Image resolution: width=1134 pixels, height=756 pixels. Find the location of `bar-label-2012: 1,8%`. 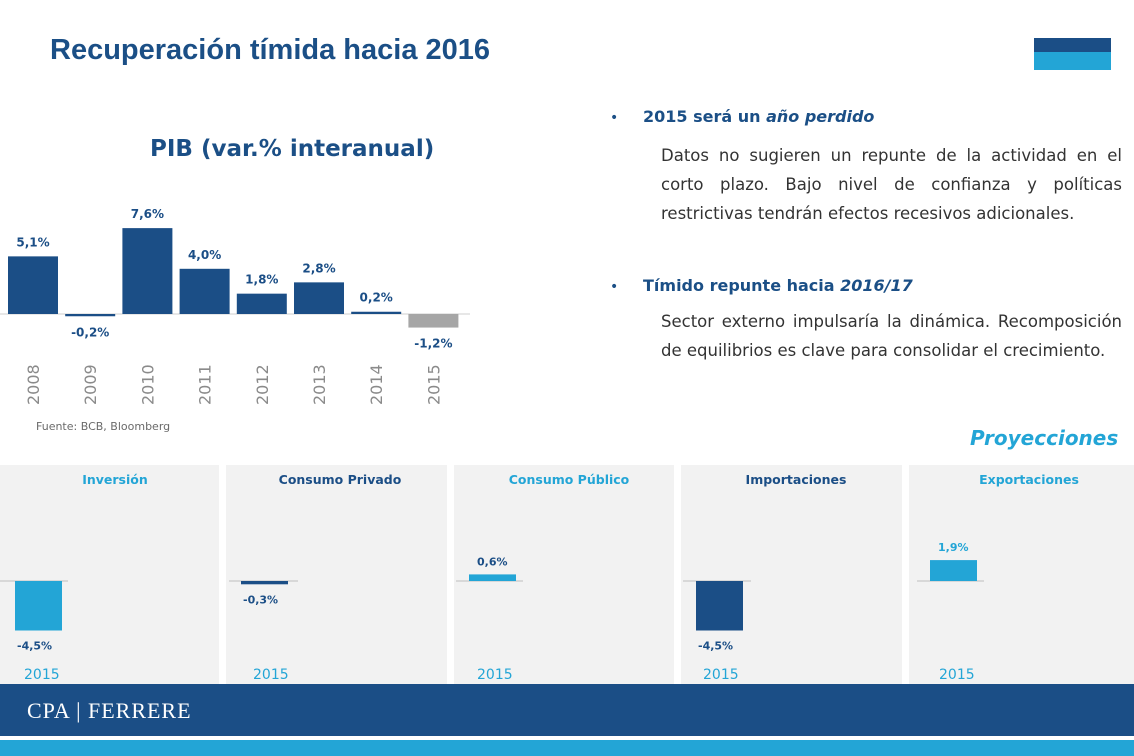

bar-label-2012: 1,8% is located at coordinates (261, 280).